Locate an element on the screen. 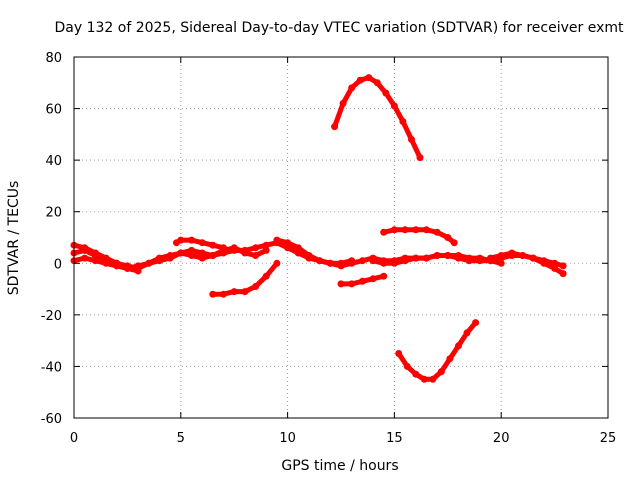 The image size is (640, 480). y-axis-label: SDTVAR / TECUs is located at coordinates (14, 238).